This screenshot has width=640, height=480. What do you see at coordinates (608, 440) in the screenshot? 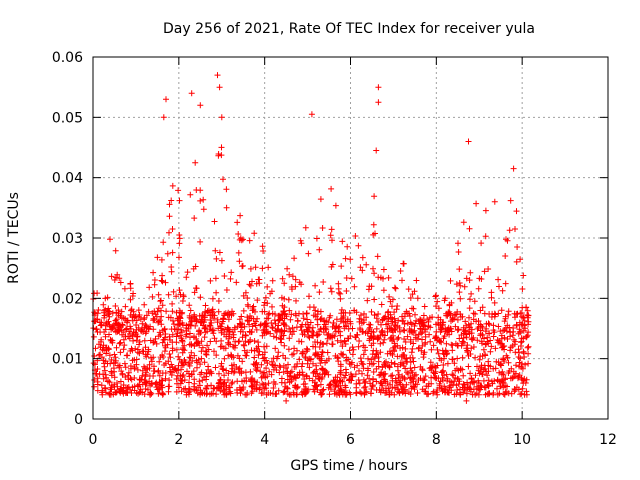
I see `x-tick-label: 12` at bounding box center [608, 440].